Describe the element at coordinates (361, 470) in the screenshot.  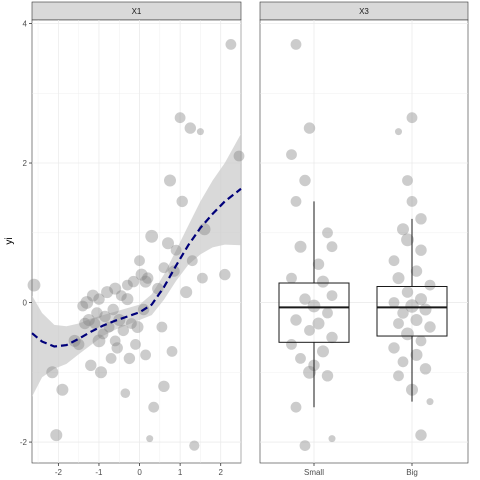
I see `x-ticks-x3: Small Big` at that location.